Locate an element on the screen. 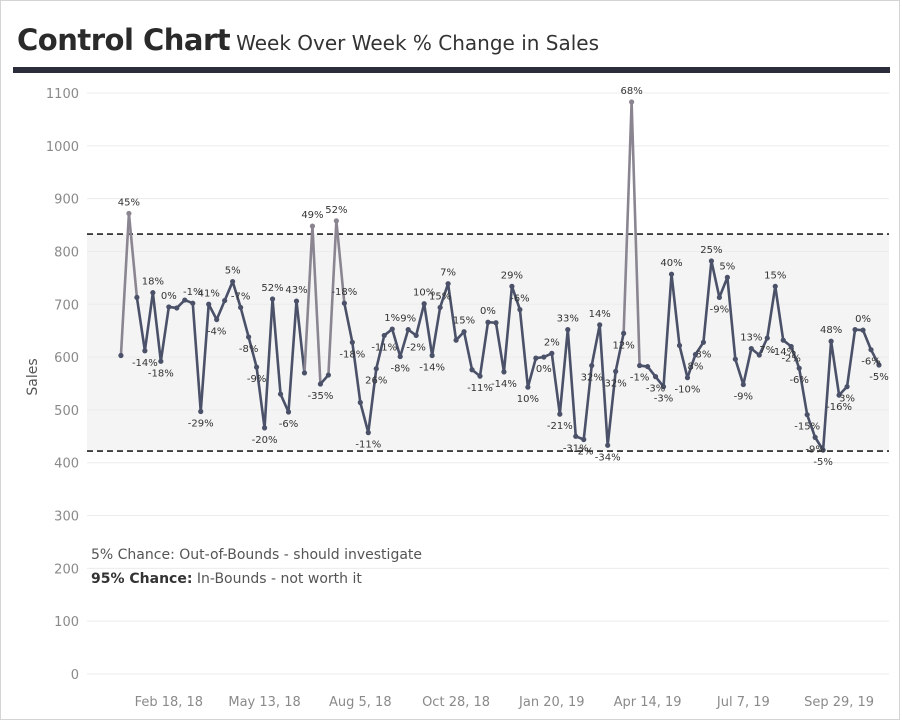 The height and width of the screenshot is (722, 902). data-label: 1% is located at coordinates (392, 318).